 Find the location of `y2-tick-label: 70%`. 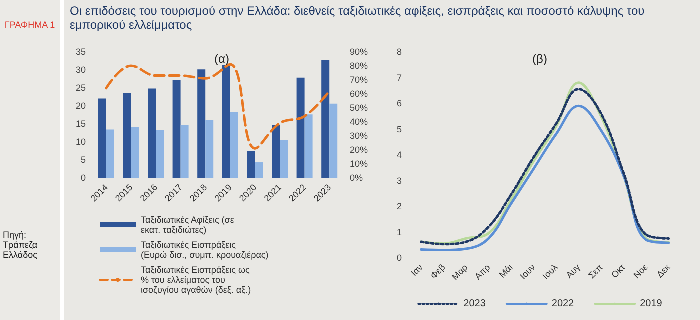

y2-tick-label: 70% is located at coordinates (359, 80).